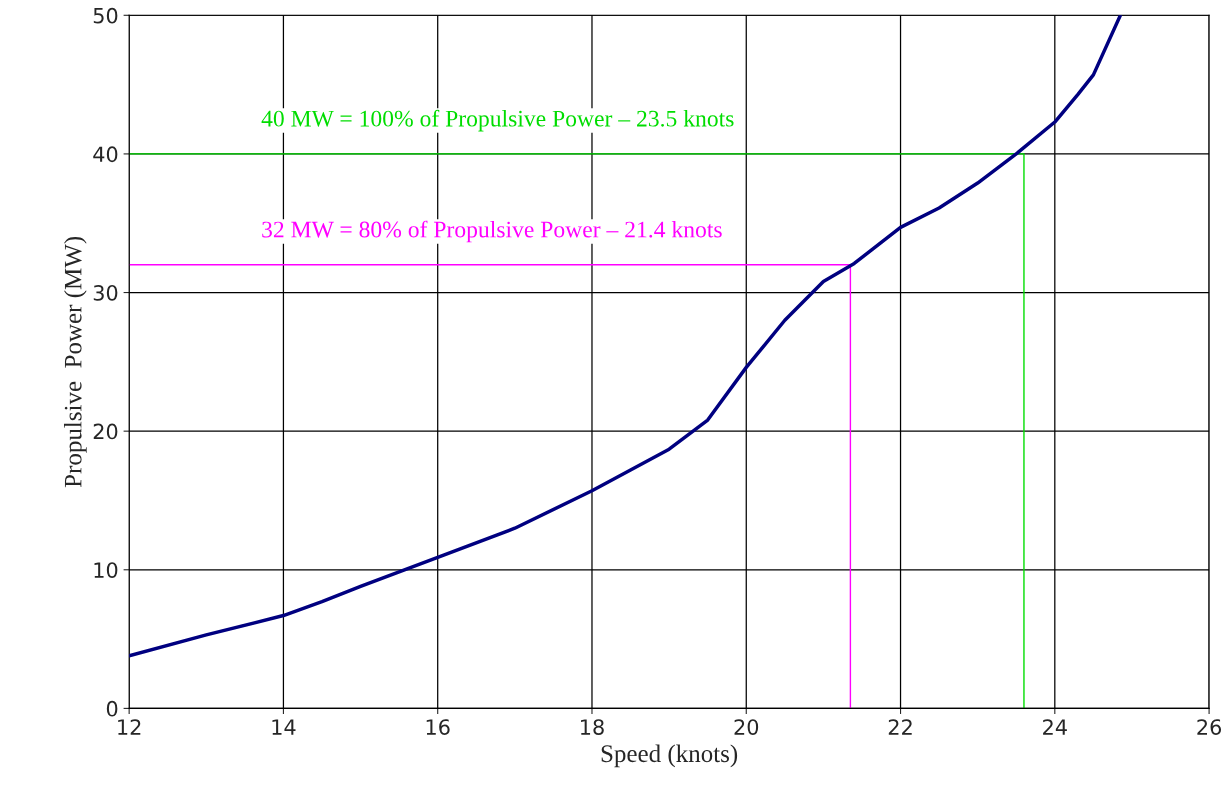  I want to click on x-tick-label: 18, so click(592, 727).